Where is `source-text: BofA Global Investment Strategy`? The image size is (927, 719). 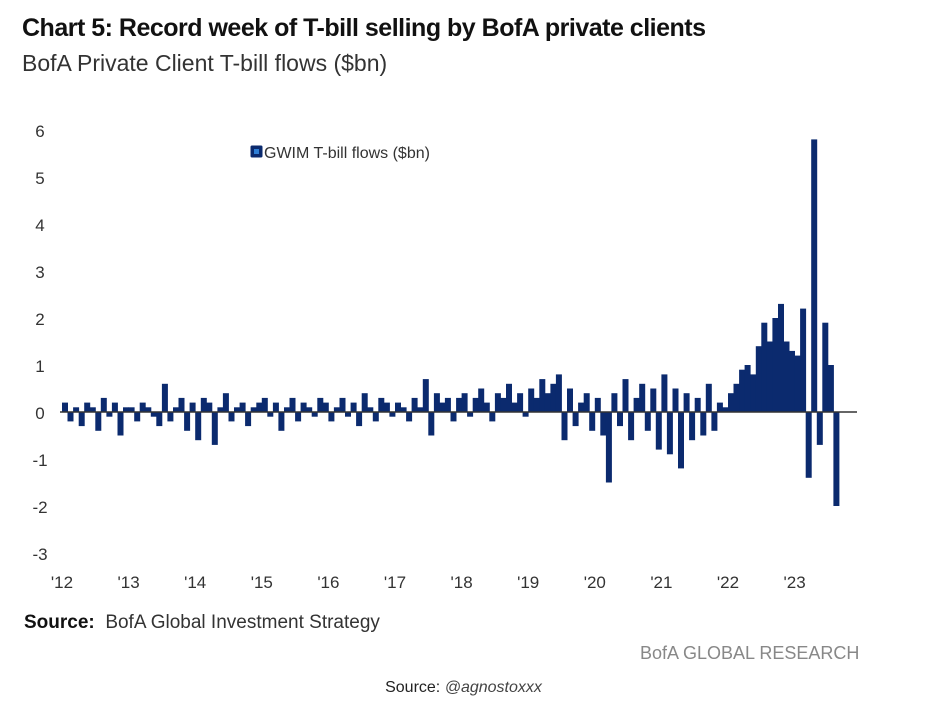
source-text: BofA Global Investment Strategy is located at coordinates (242, 622).